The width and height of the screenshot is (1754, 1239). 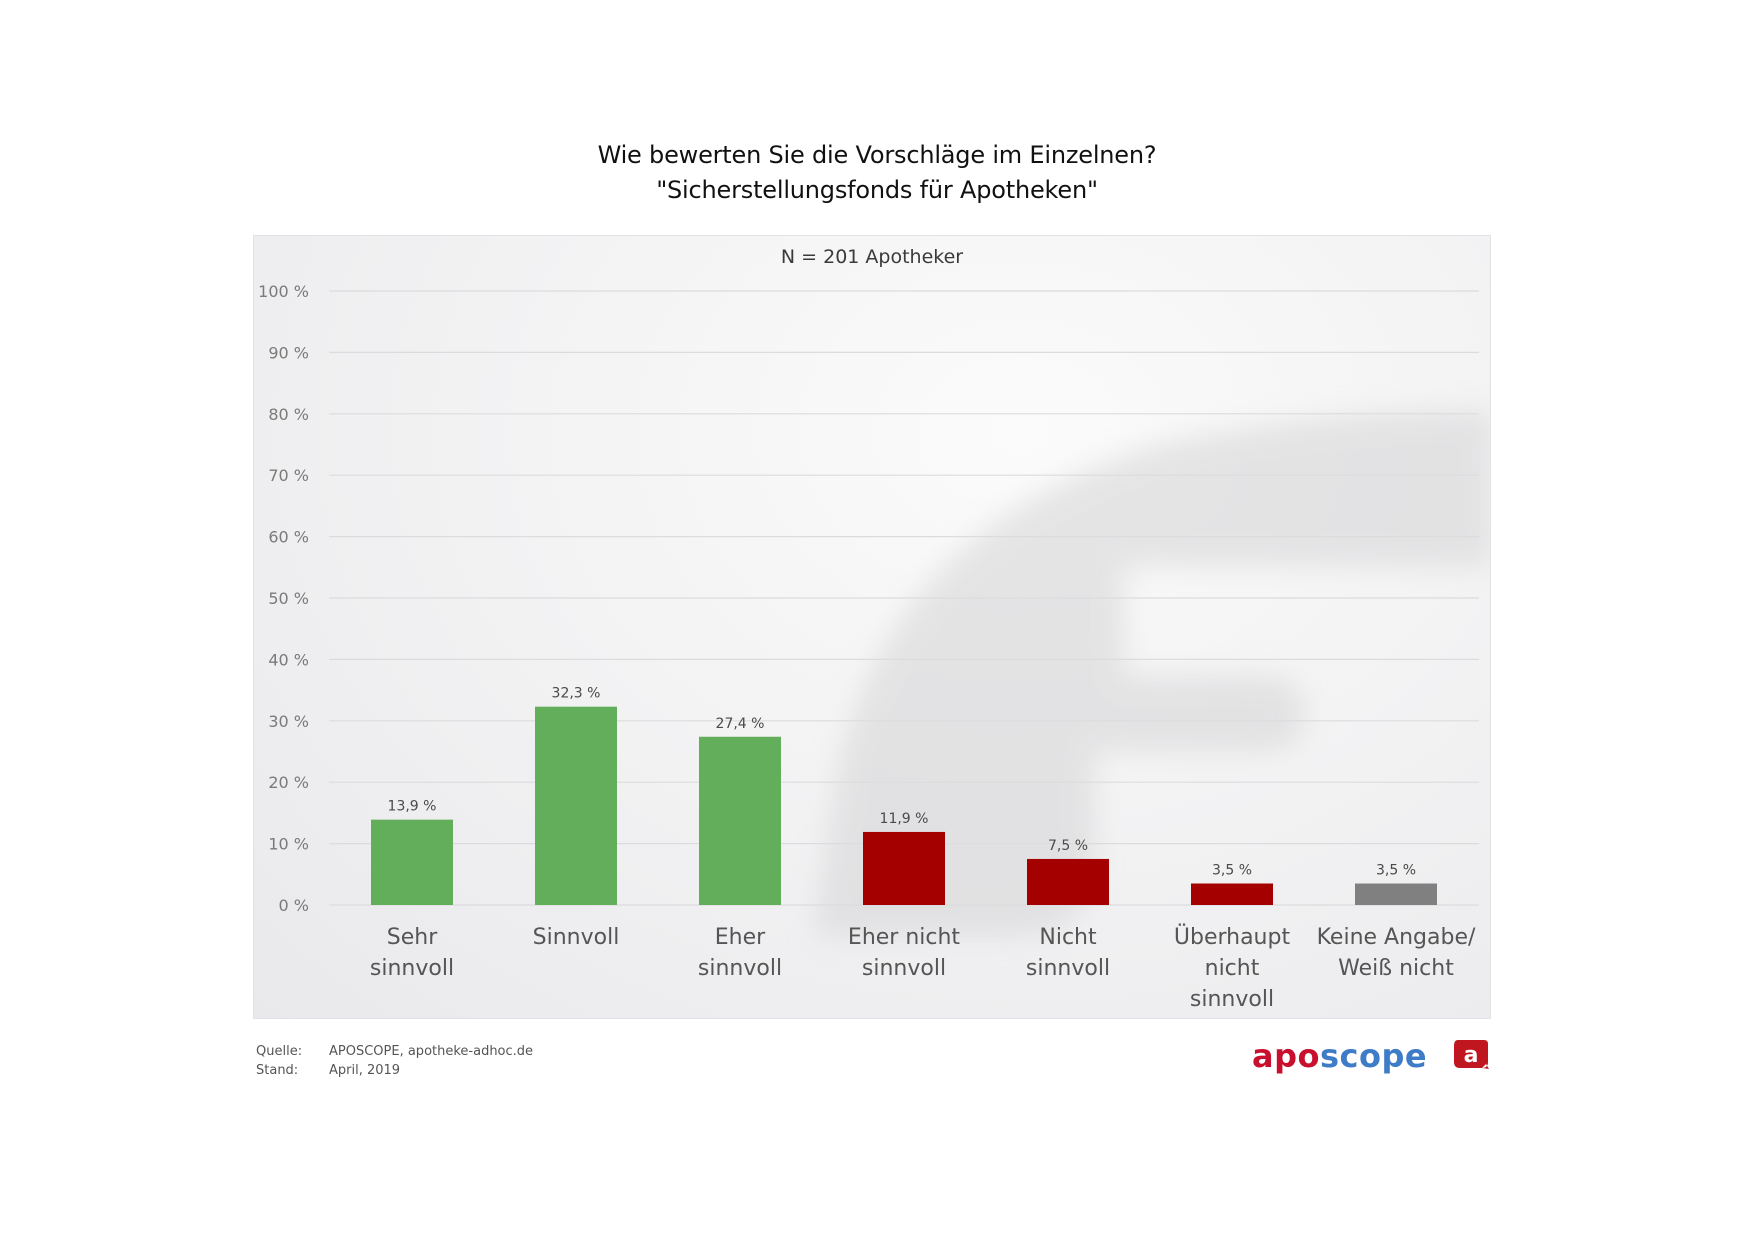 I want to click on y-tick-label: 80 %, so click(x=288, y=414).